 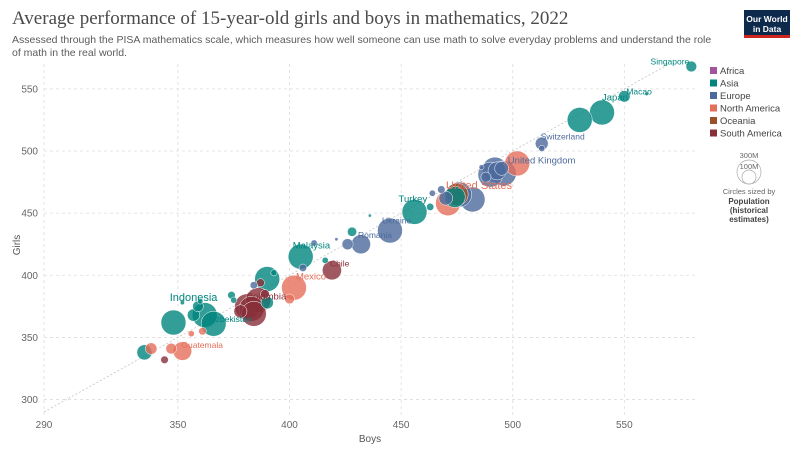 I want to click on point-label: Guatemala, so click(x=202, y=345).